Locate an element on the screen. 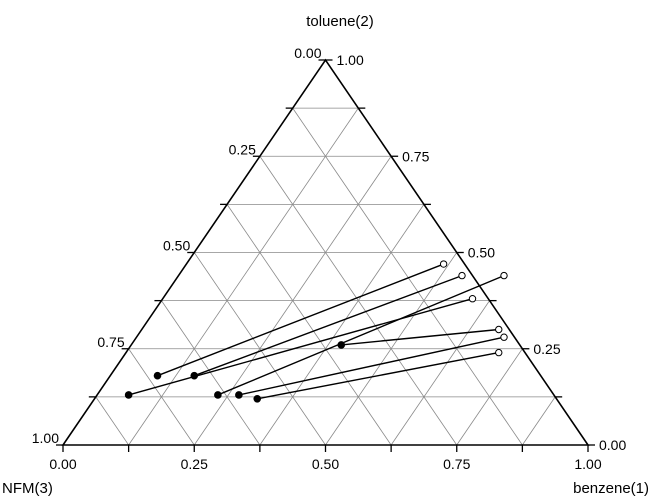 The height and width of the screenshot is (498, 651). left-tick-label: 0.25 is located at coordinates (242, 149).